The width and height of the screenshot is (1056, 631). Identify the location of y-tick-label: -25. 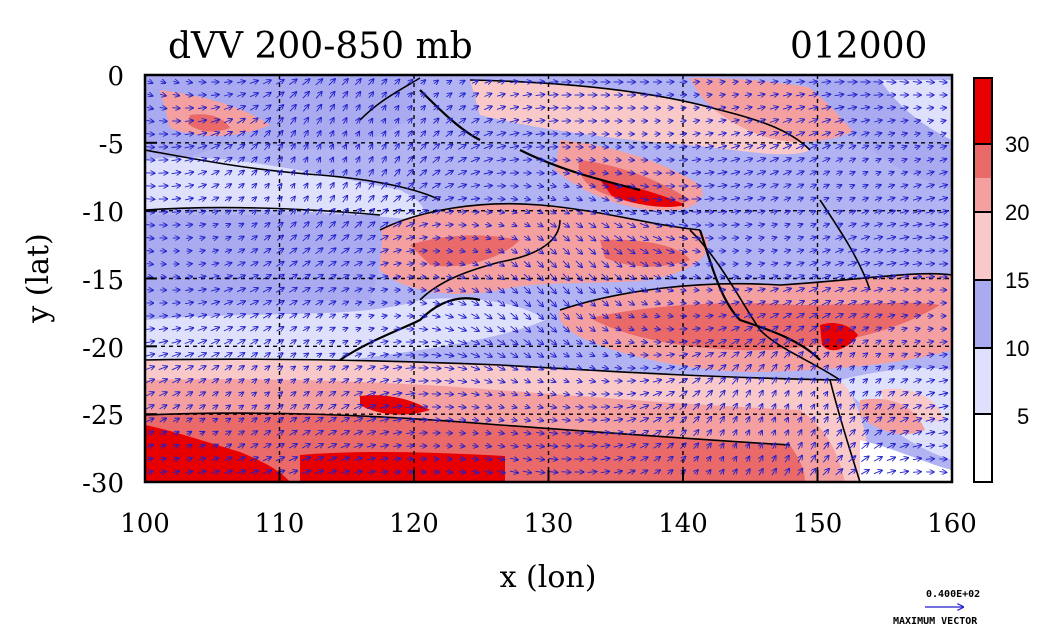
(103, 416).